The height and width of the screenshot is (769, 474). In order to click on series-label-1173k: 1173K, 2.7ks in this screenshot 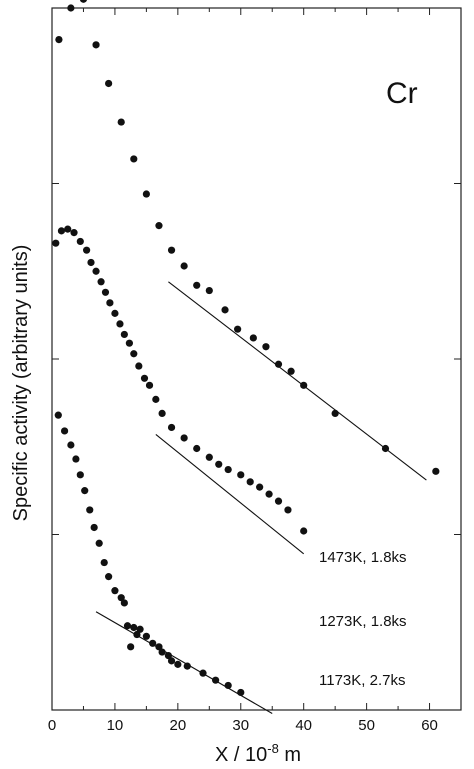, I will do `click(362, 680)`.